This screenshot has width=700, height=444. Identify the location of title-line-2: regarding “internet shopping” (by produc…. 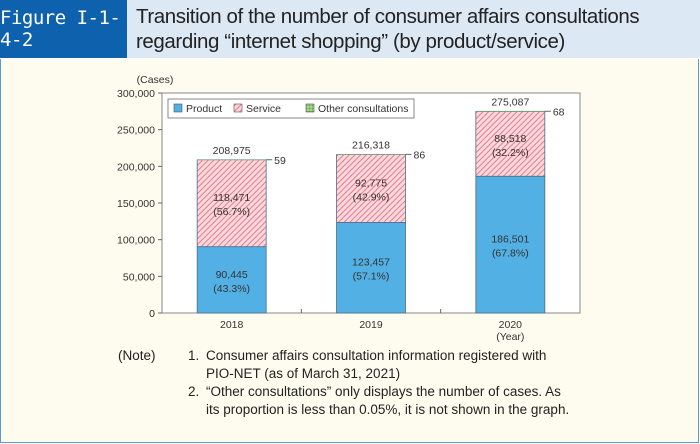
(350, 41).